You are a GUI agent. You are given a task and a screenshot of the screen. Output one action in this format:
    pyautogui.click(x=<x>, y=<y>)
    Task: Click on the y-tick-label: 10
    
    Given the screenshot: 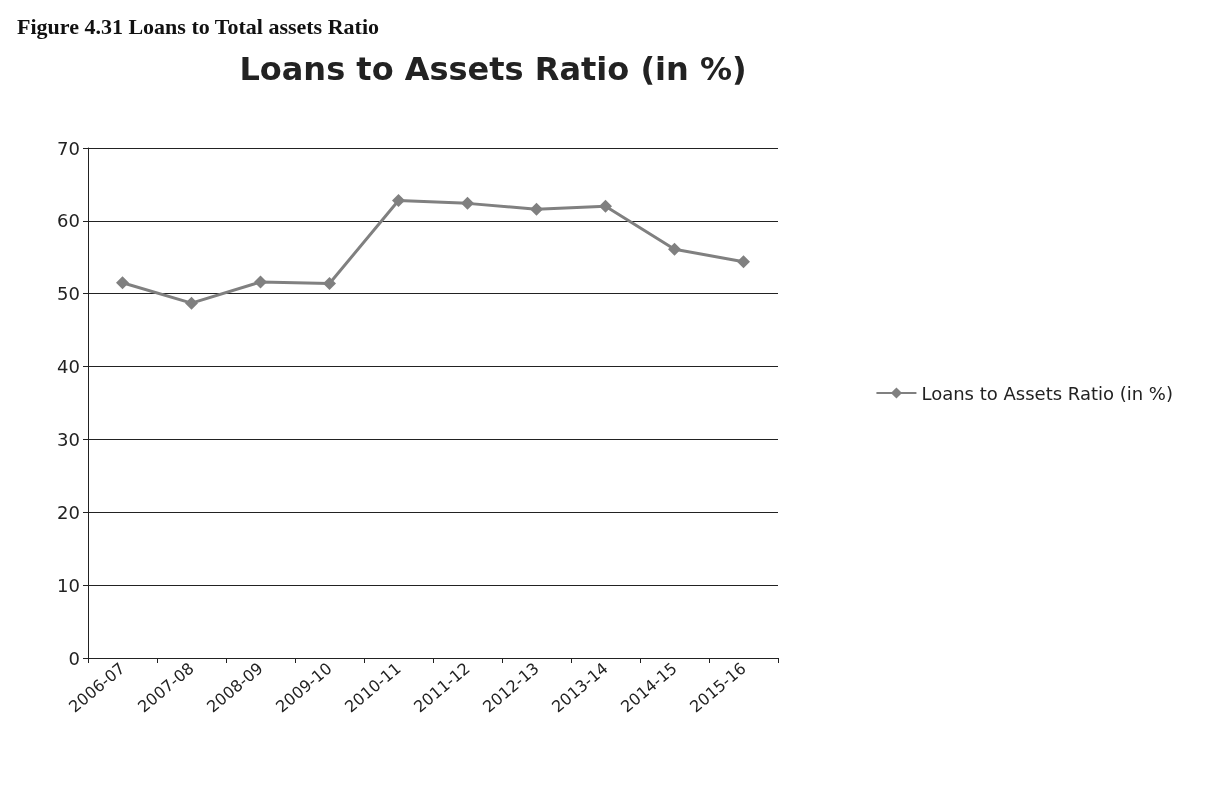 What is the action you would take?
    pyautogui.click(x=68, y=585)
    